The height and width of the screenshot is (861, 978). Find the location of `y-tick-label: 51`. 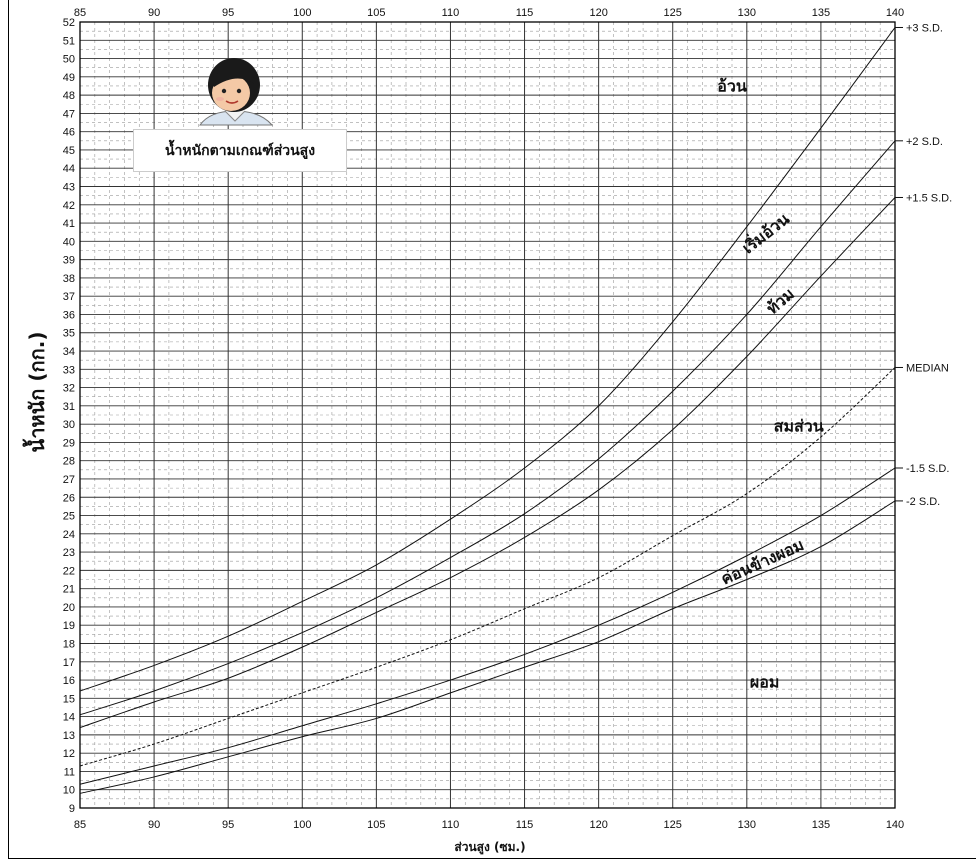

y-tick-label: 51 is located at coordinates (69, 41).